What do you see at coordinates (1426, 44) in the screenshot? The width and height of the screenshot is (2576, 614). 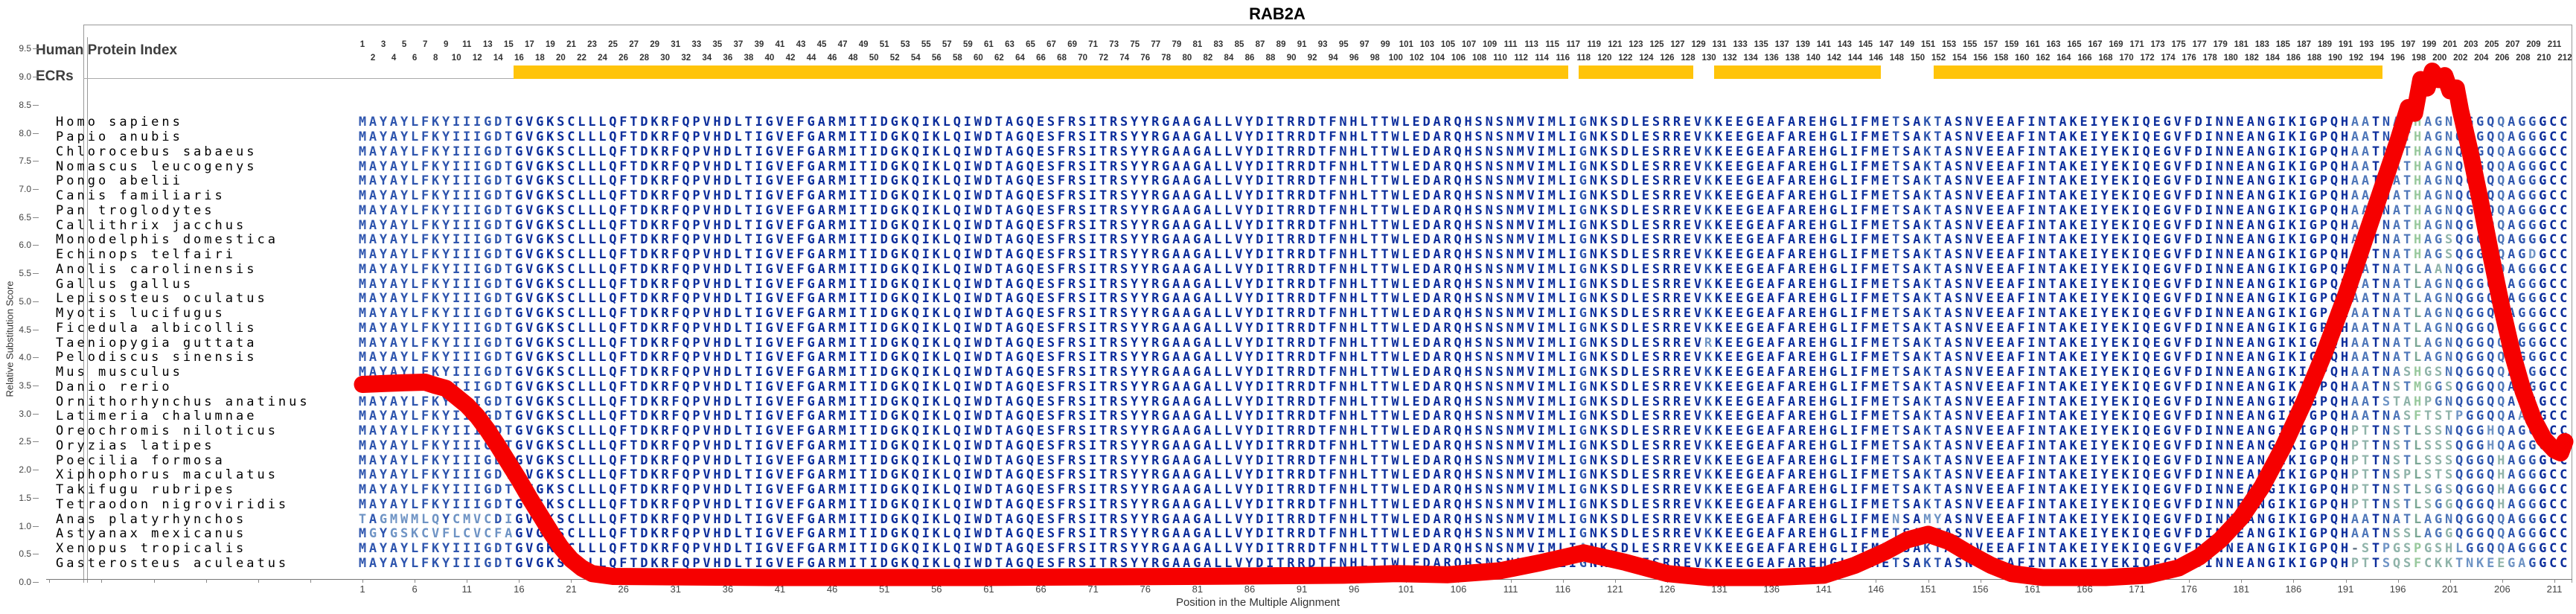 I see `position-number: 103` at bounding box center [1426, 44].